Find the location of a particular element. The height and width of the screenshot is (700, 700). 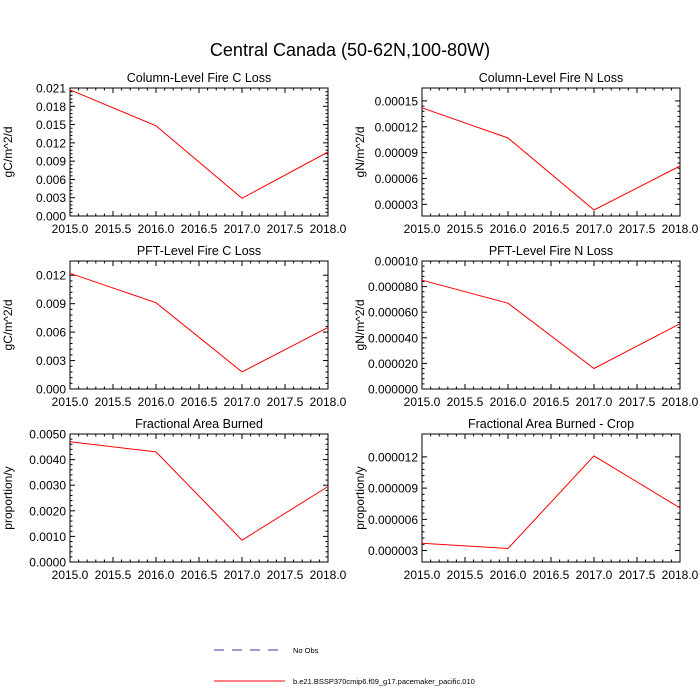

y-tick-label: 0.0020 is located at coordinates (47, 511).